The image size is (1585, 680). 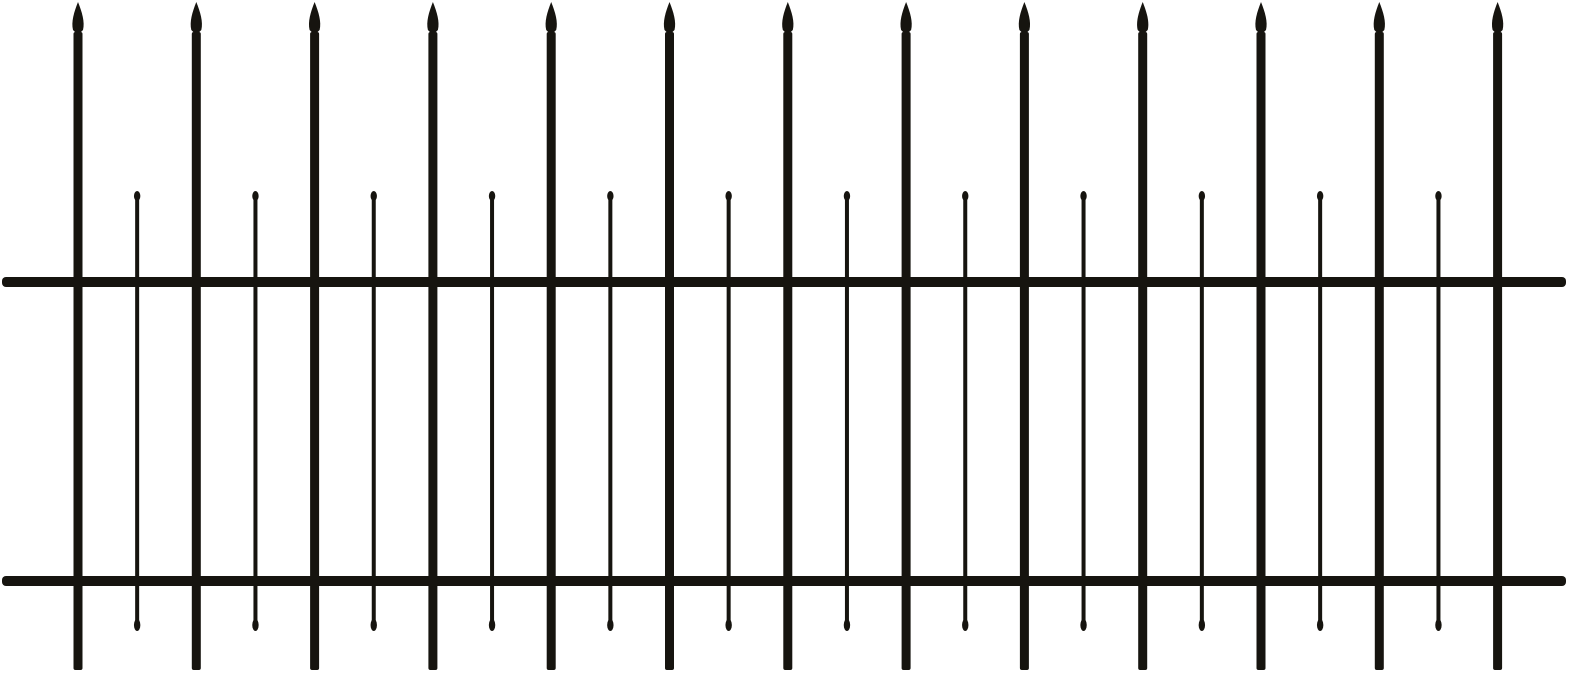 I want to click on bottom-rail, so click(x=784, y=581).